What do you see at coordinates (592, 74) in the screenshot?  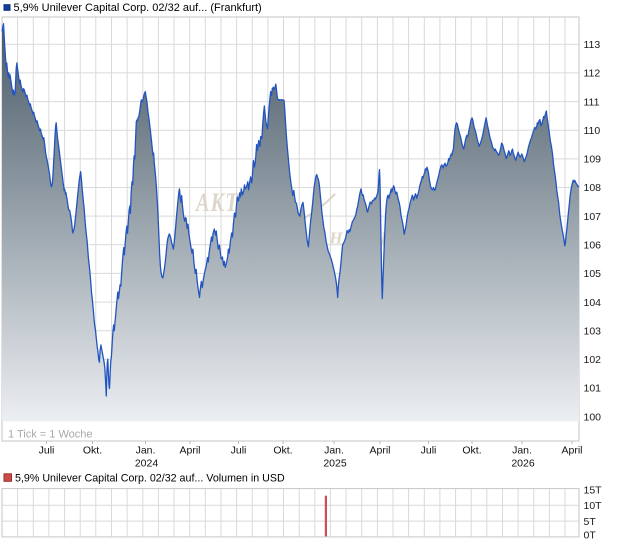 I see `svg-text: 112` at bounding box center [592, 74].